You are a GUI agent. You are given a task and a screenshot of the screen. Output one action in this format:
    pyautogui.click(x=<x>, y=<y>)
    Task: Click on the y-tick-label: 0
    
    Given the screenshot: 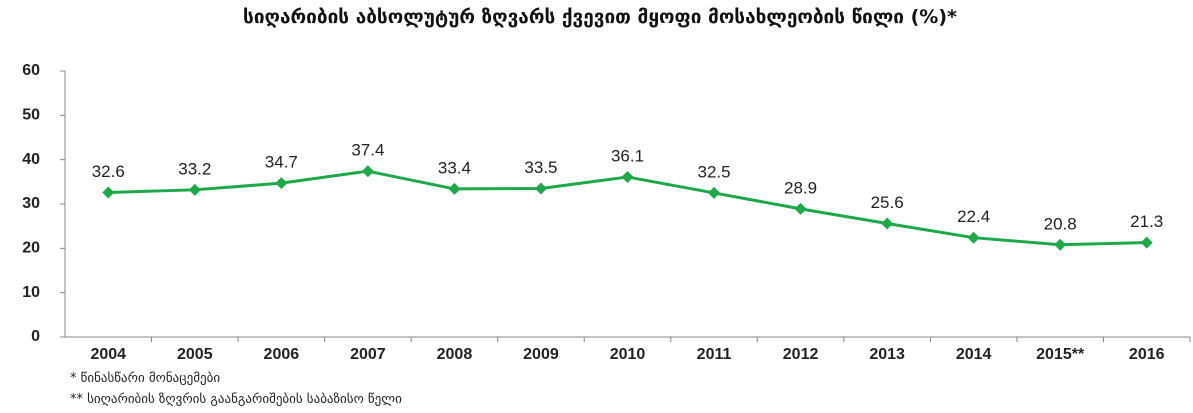 What is the action you would take?
    pyautogui.click(x=35, y=336)
    